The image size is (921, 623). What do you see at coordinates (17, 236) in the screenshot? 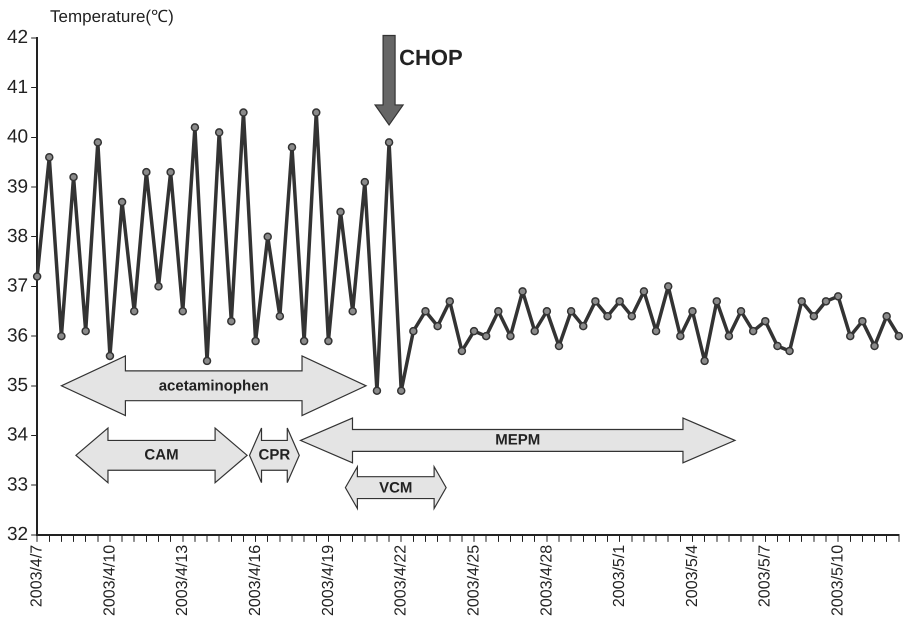
I see `y-tick-label: 38` at bounding box center [17, 236].